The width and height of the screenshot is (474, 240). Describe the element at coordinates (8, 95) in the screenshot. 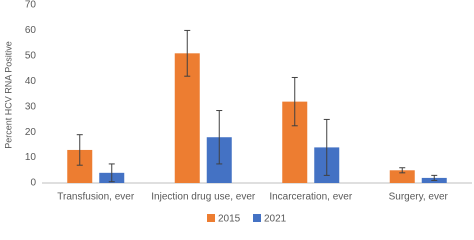

I see `y-axis-label: Percent HCV RNA Positive` at that location.